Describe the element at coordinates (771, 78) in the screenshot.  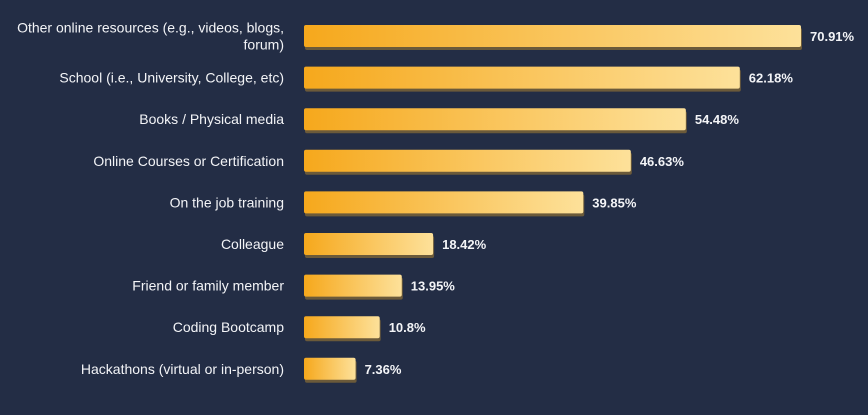
I see `value-label: 62.18%` at that location.